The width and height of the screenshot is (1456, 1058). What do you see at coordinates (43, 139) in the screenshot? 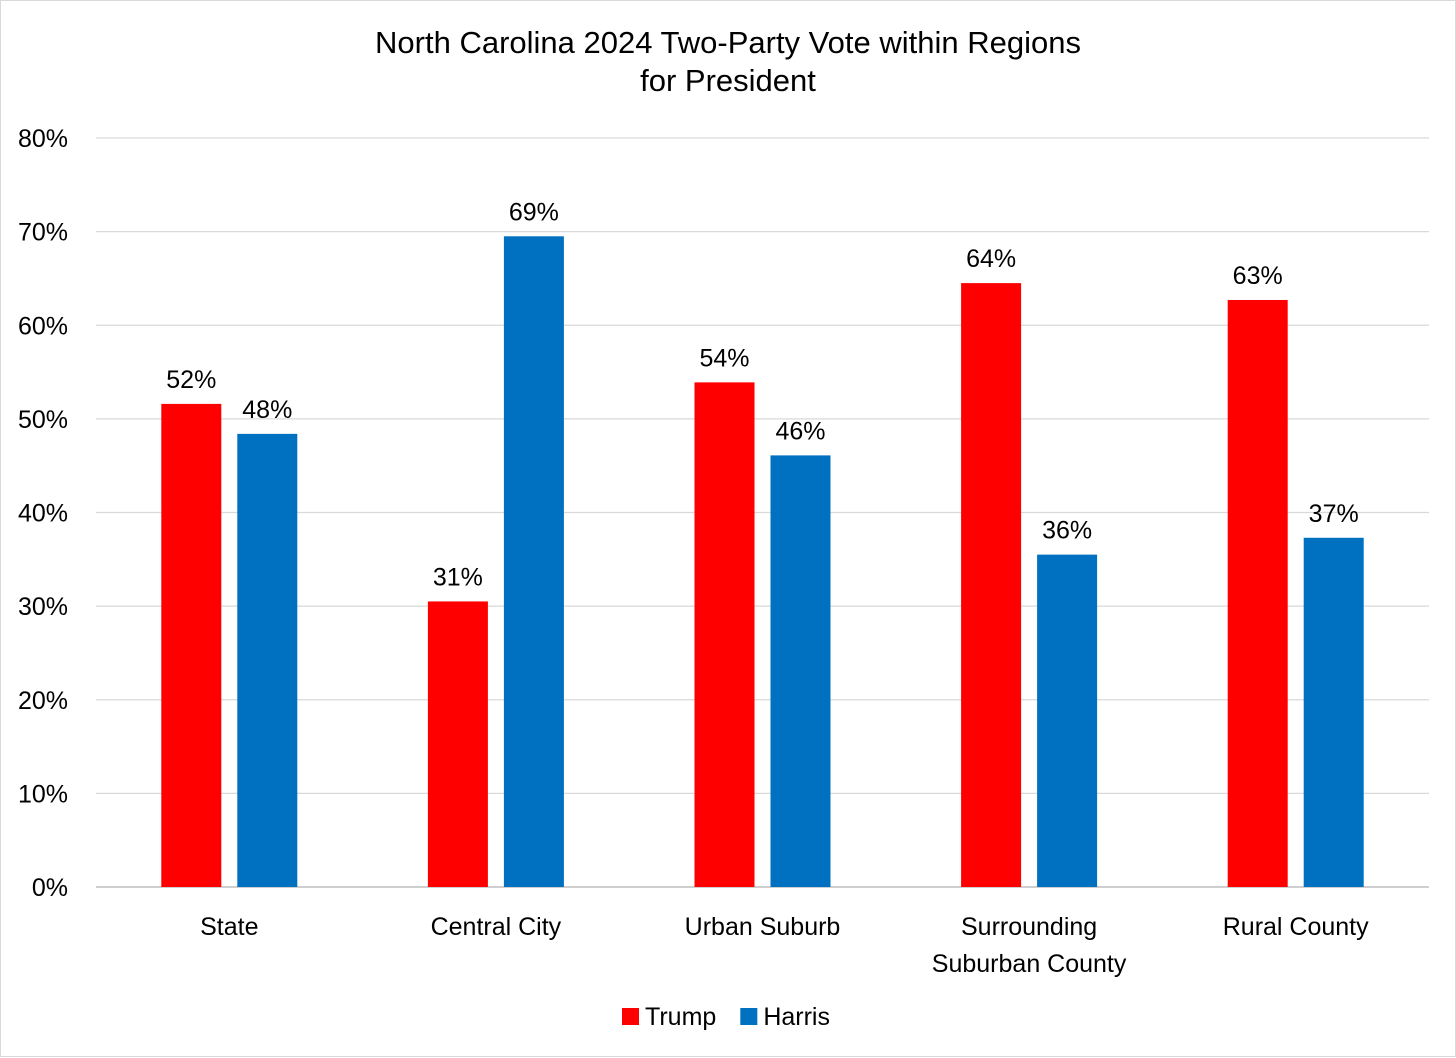
I see `y-tick-label: 80%` at bounding box center [43, 139].